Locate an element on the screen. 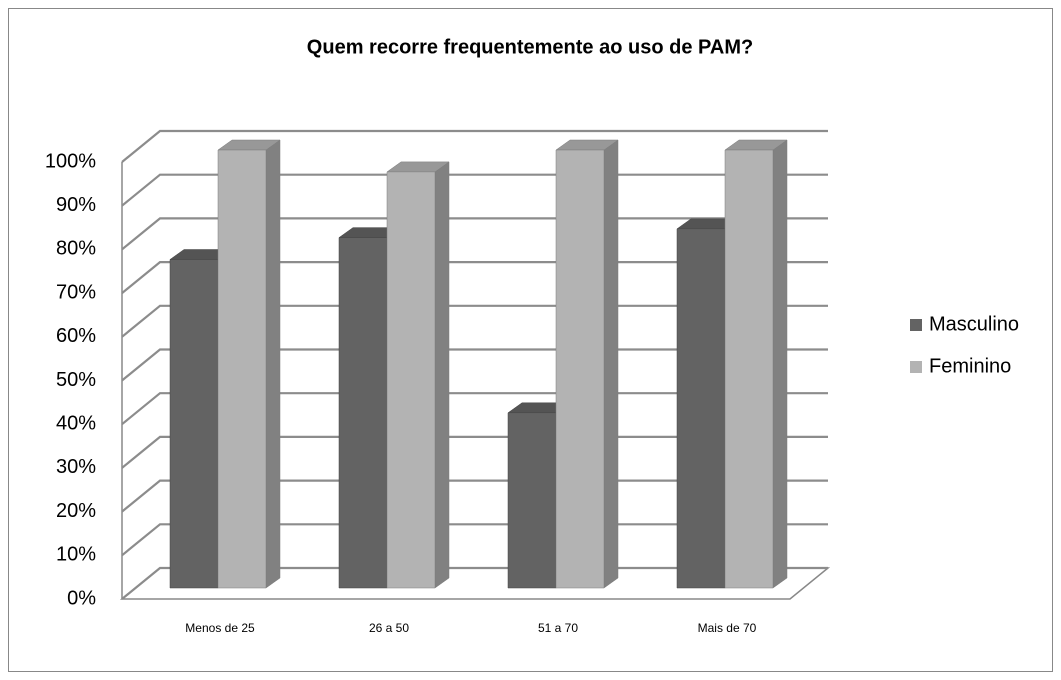 This screenshot has width=1061, height=680. y-tick-label: 100% is located at coordinates (70, 161).